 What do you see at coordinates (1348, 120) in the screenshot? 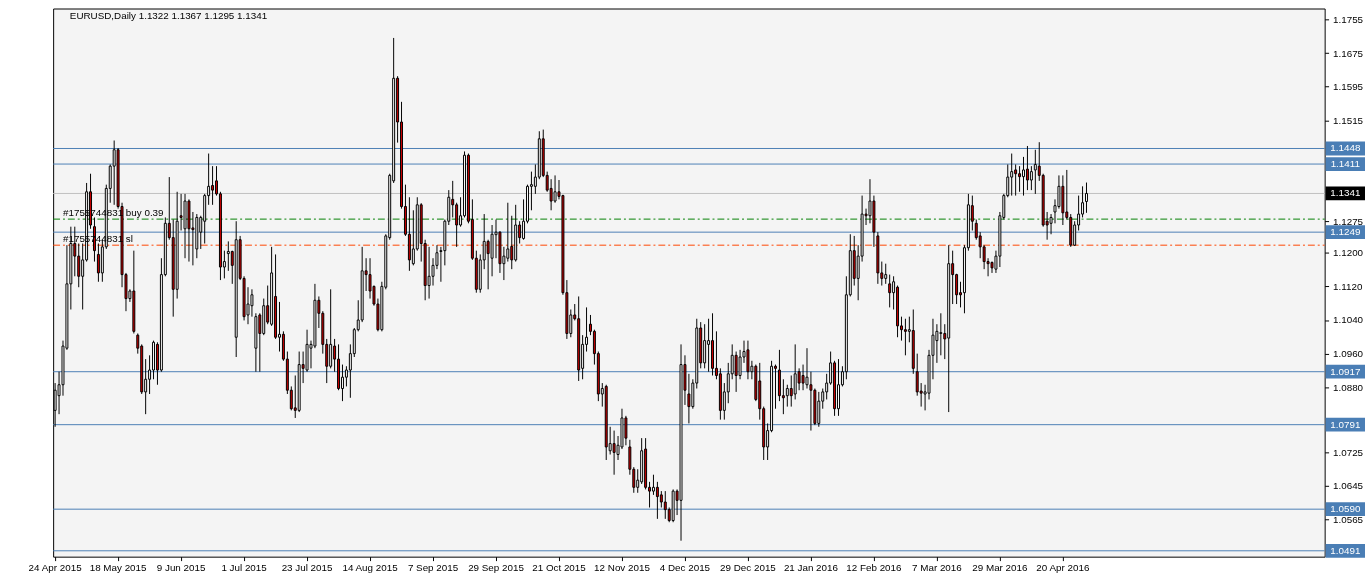
I see `y-tick-label: 1.1515` at bounding box center [1348, 120].